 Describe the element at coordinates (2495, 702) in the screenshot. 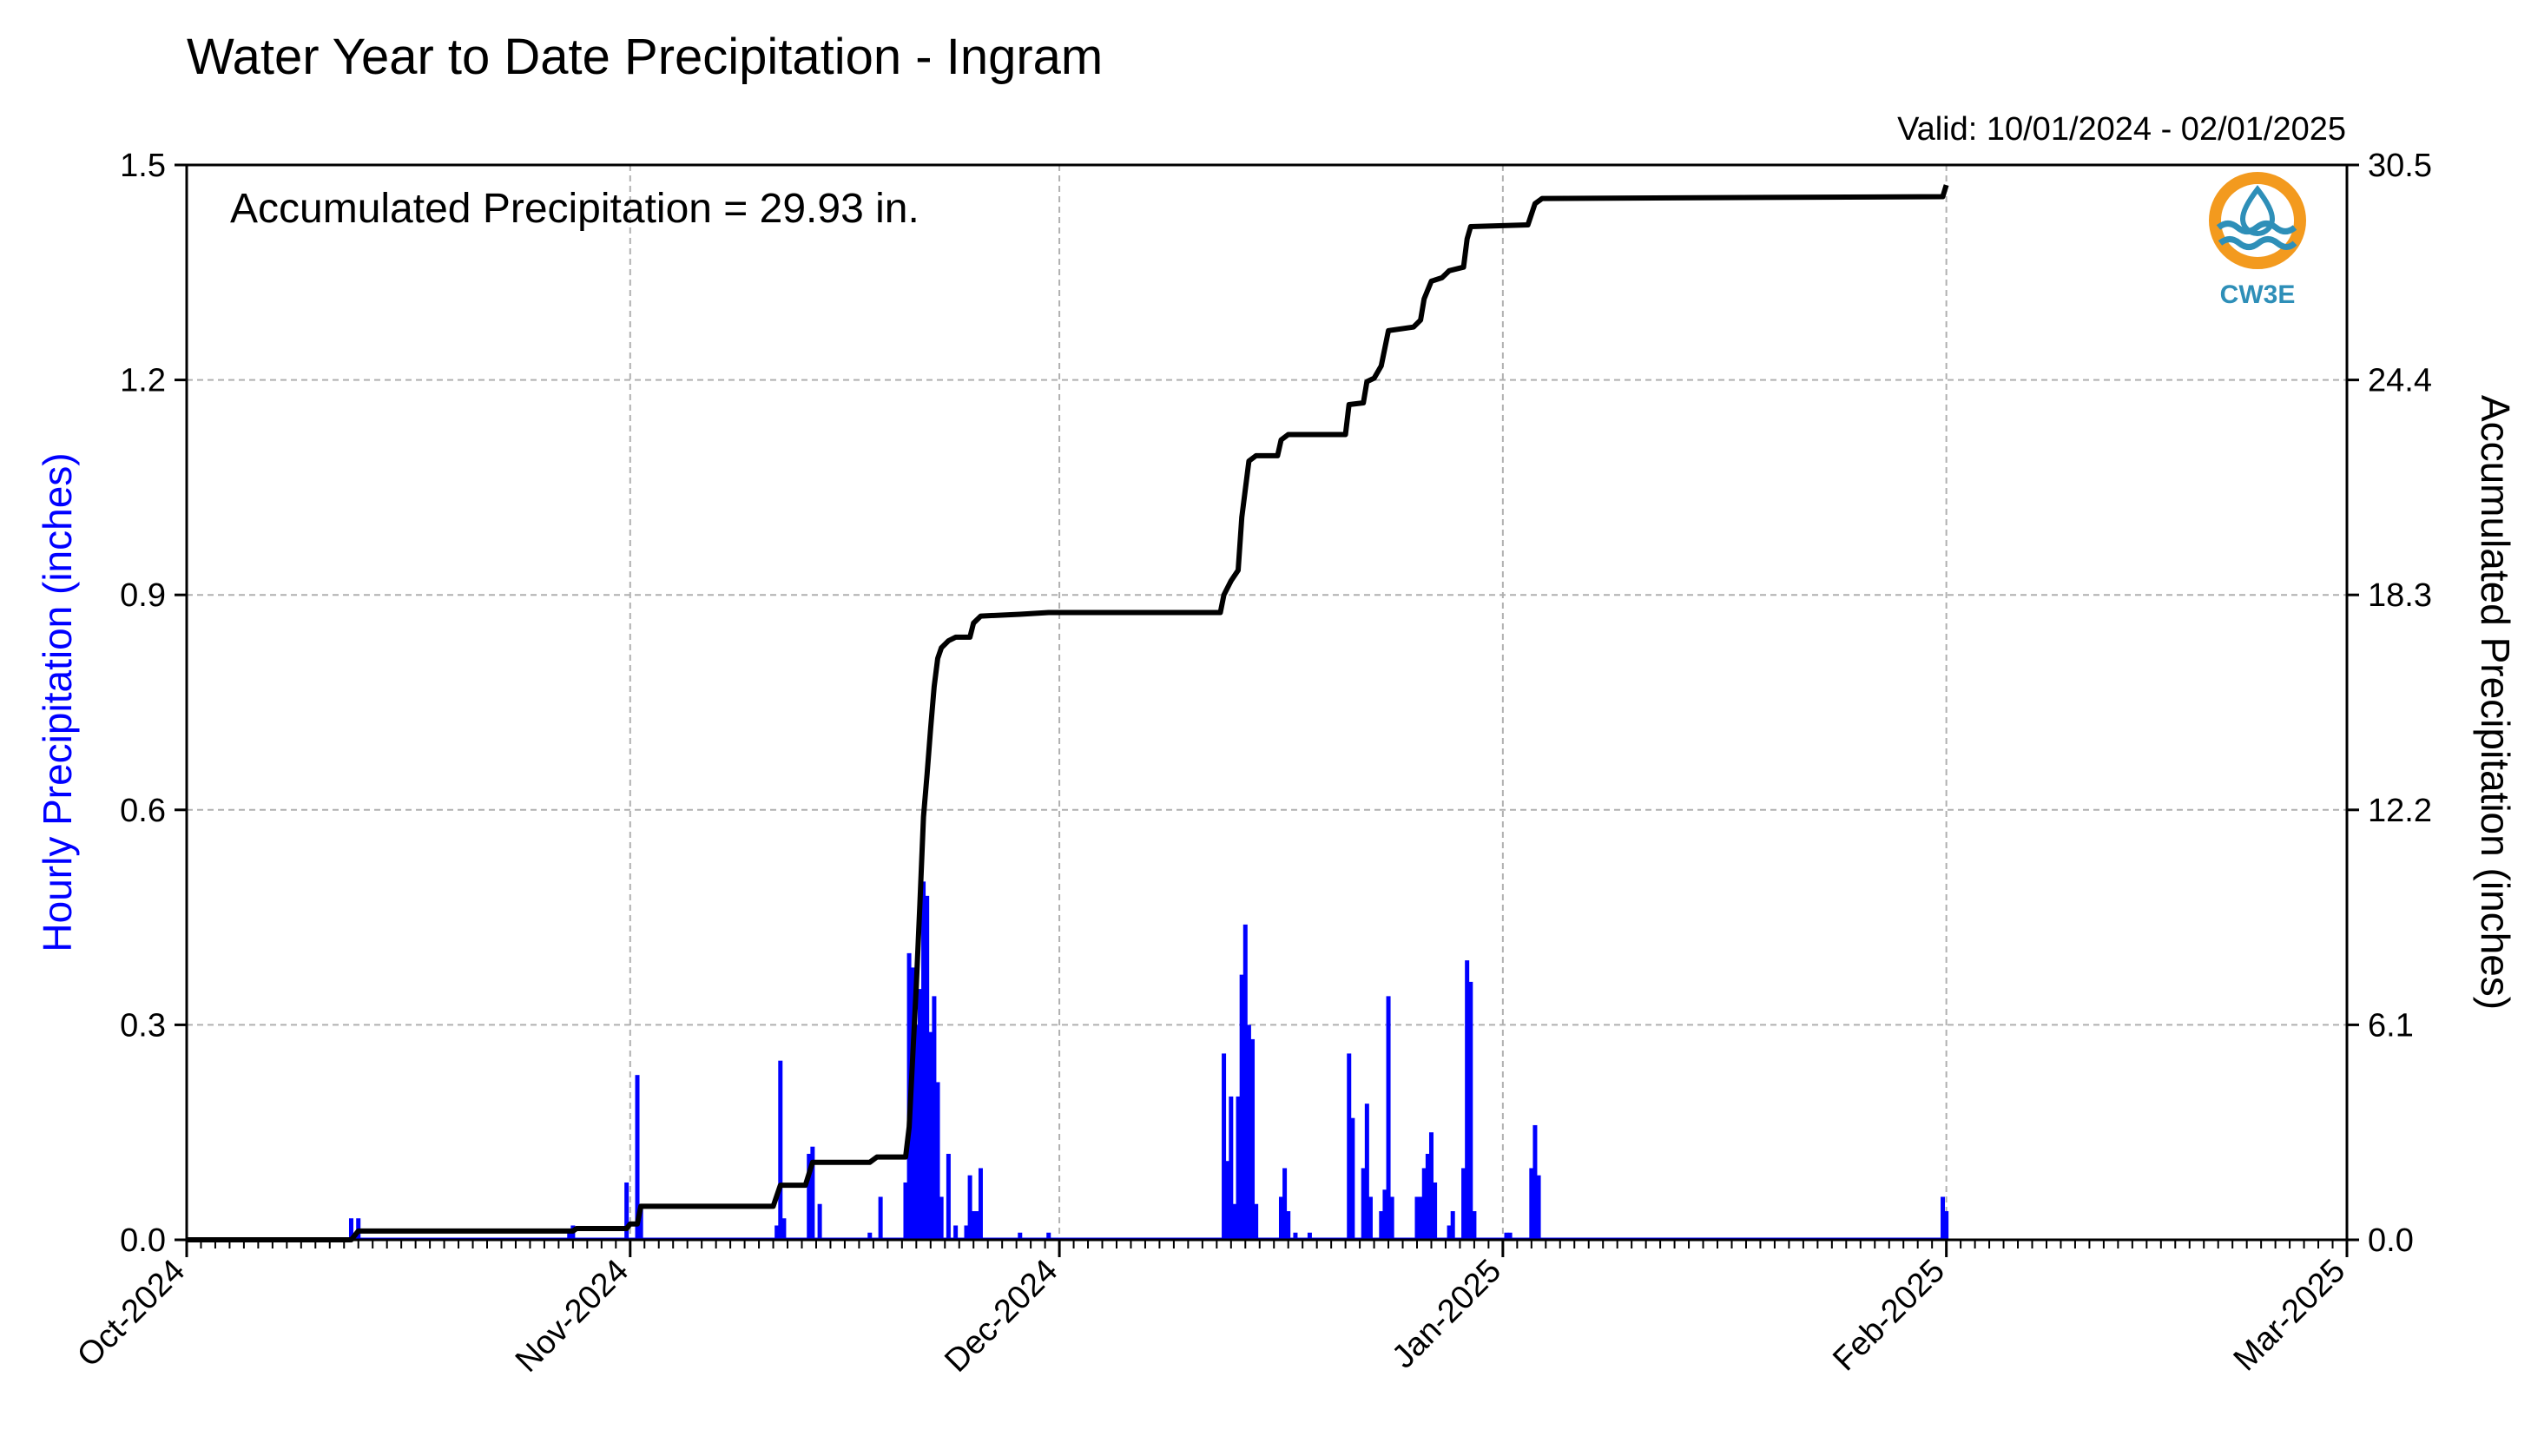

I see `y-axis-right-label: Accumulated Precipitation (inches)` at that location.